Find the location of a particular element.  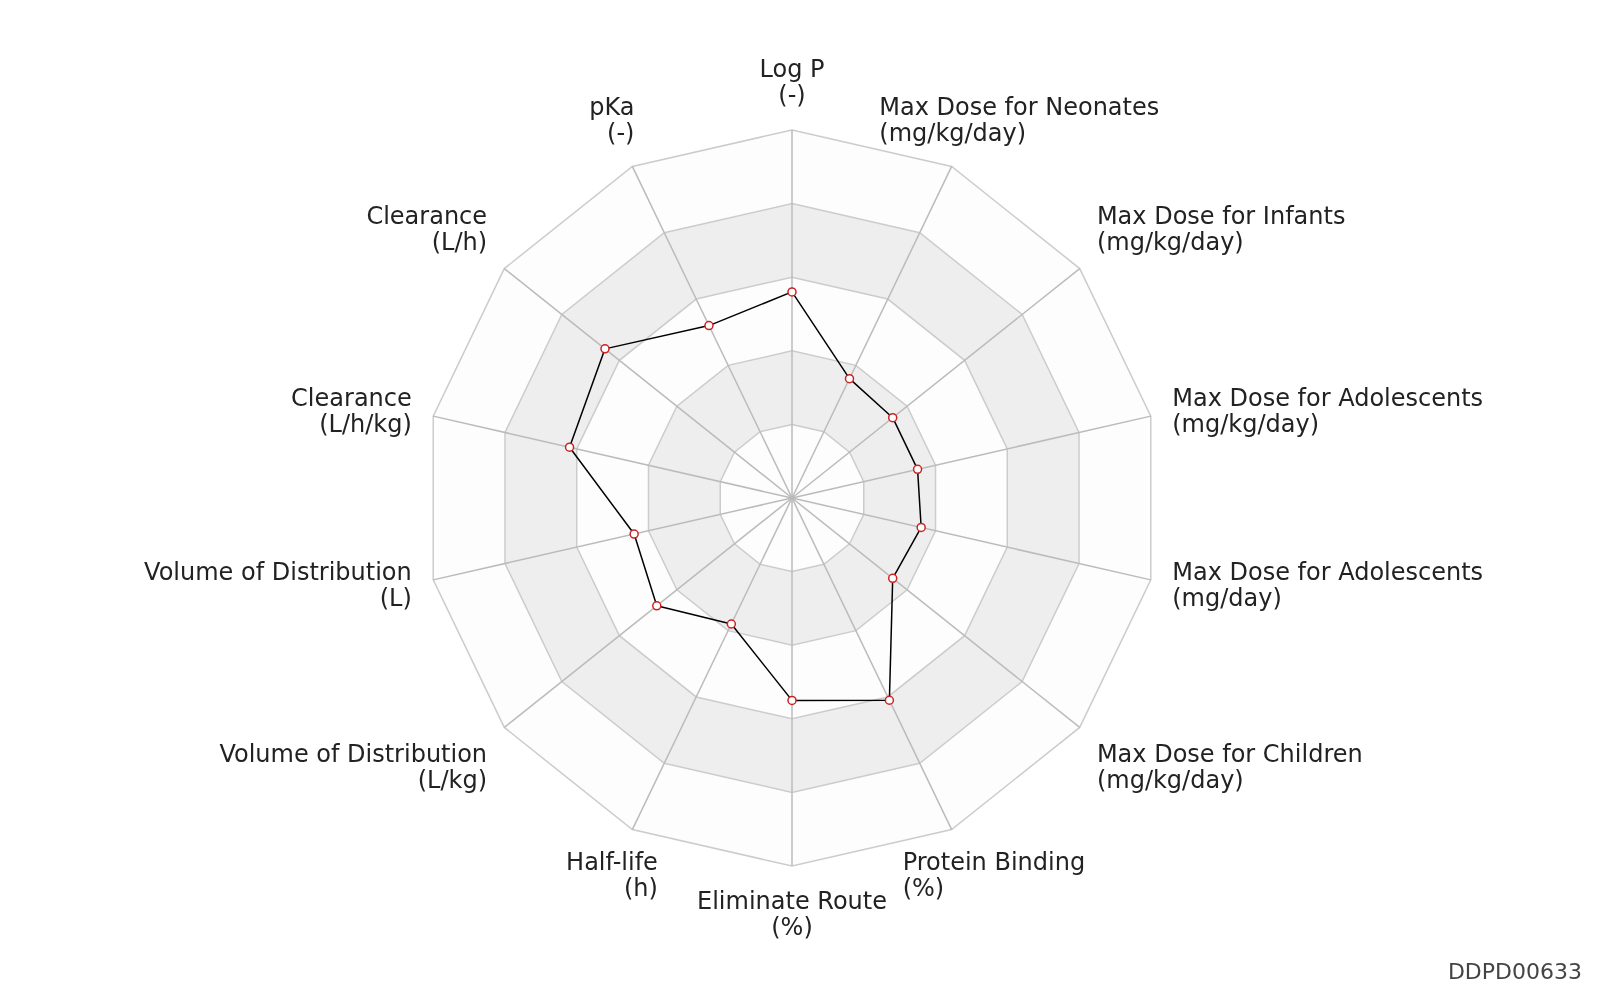

spoke-label: Volume of Distribution (L) is located at coordinates (278, 584).